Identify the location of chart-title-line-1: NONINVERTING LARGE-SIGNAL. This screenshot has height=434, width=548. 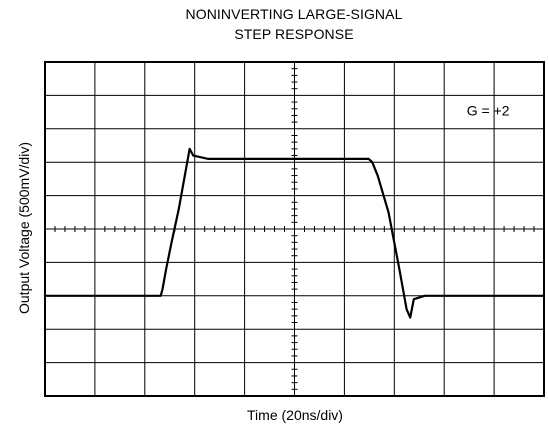
(294, 14).